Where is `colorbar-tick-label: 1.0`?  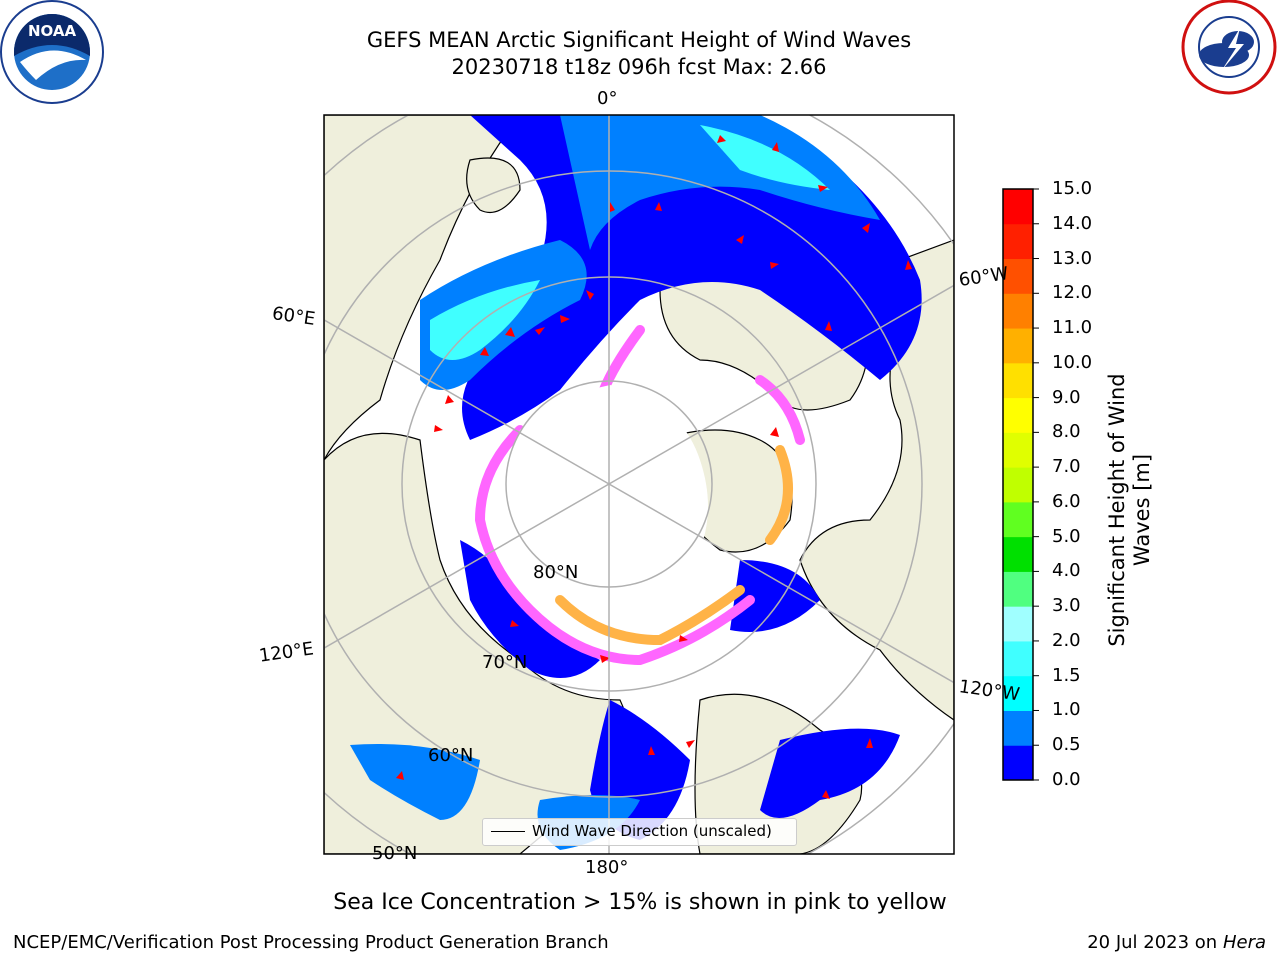
colorbar-tick-label: 1.0 is located at coordinates (1066, 710).